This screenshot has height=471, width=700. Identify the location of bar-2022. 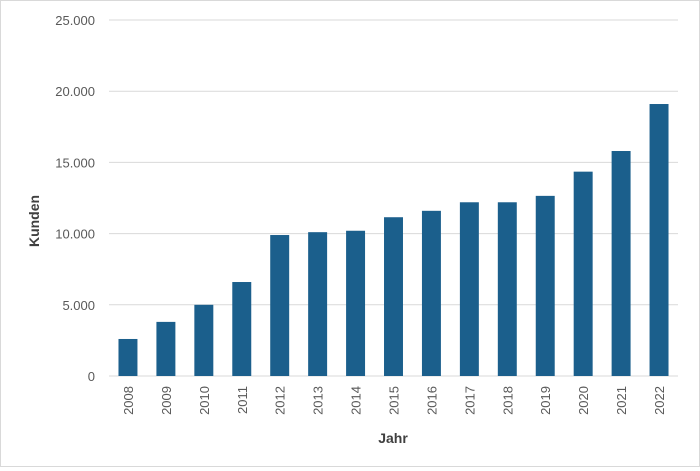
(659, 240).